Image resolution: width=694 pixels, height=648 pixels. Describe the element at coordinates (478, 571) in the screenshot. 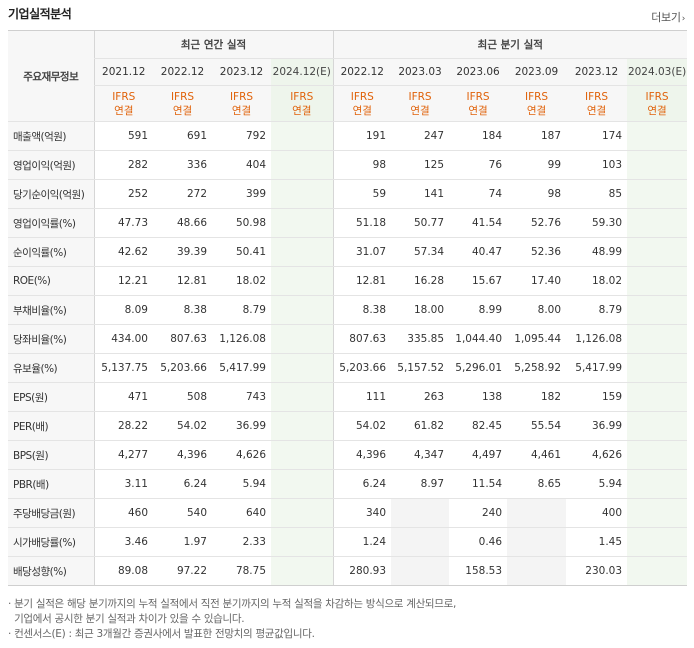

I see `quarter-value-cell: 158.53` at that location.